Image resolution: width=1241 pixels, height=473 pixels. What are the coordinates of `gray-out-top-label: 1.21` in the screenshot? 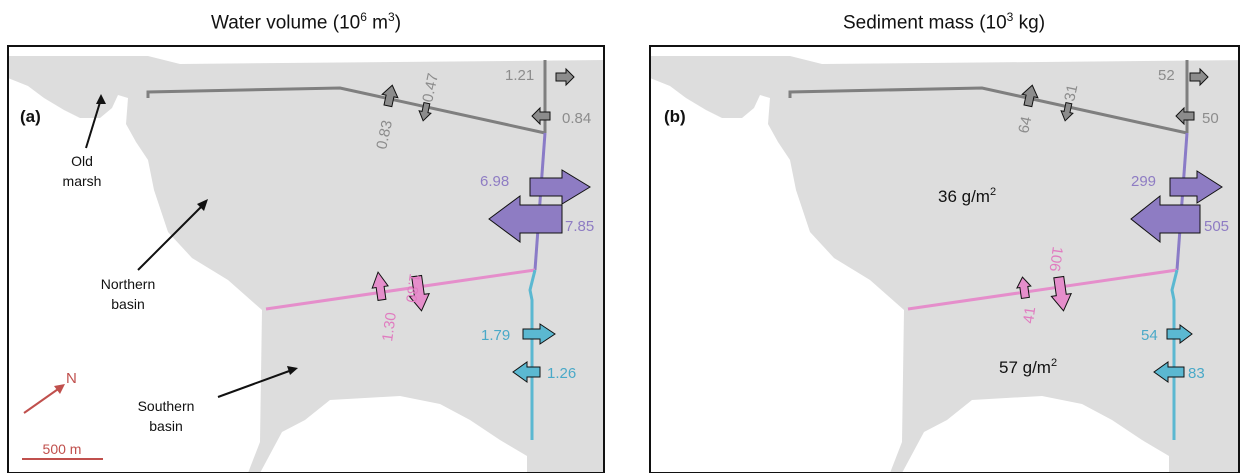 It's located at (519, 75).